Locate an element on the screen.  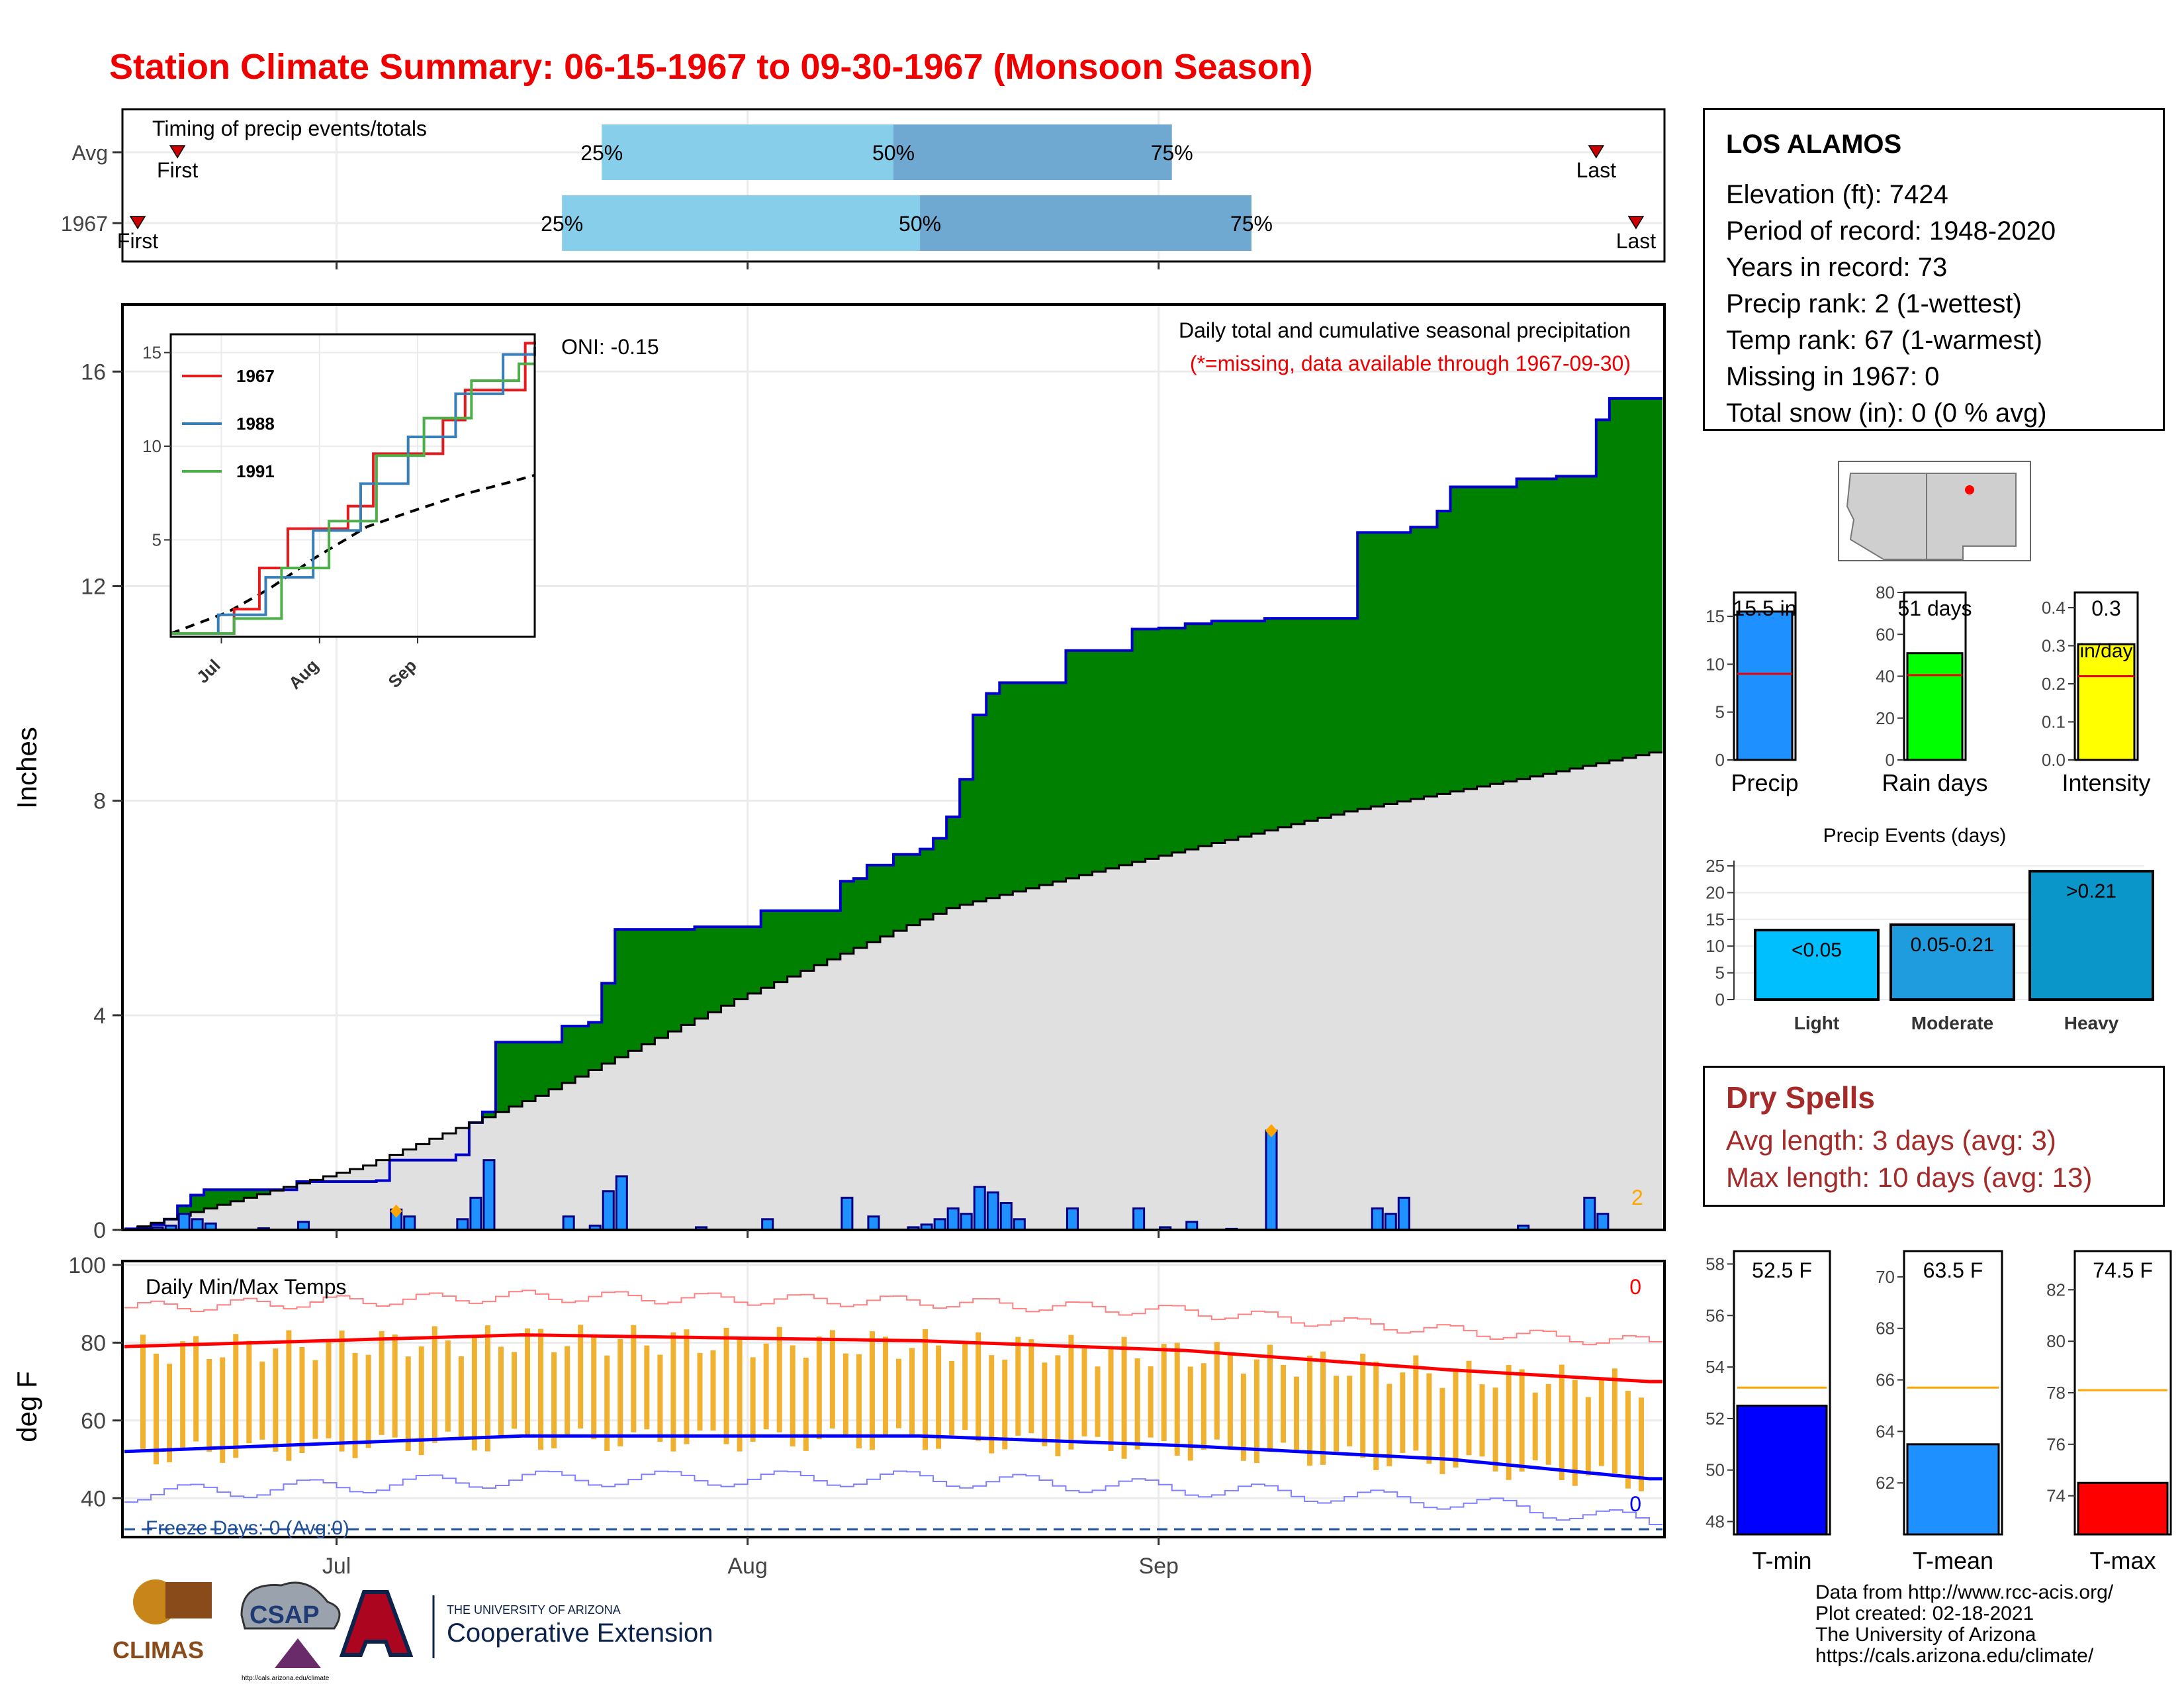
station-missing: Missing in 1967: 0 is located at coordinates (1833, 376).